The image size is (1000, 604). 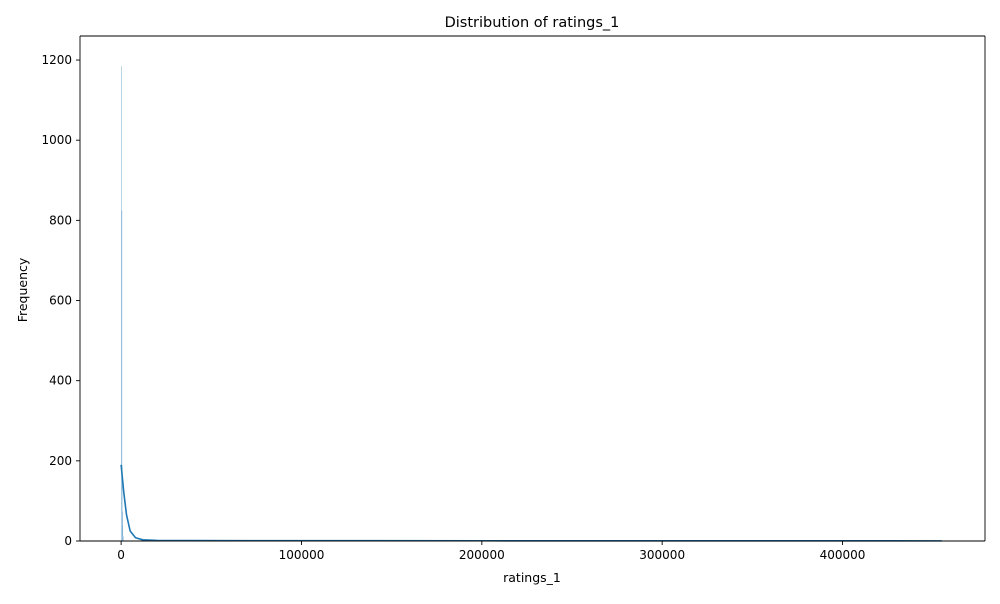 What do you see at coordinates (56, 140) in the screenshot?
I see `y-tick-label: 1000` at bounding box center [56, 140].